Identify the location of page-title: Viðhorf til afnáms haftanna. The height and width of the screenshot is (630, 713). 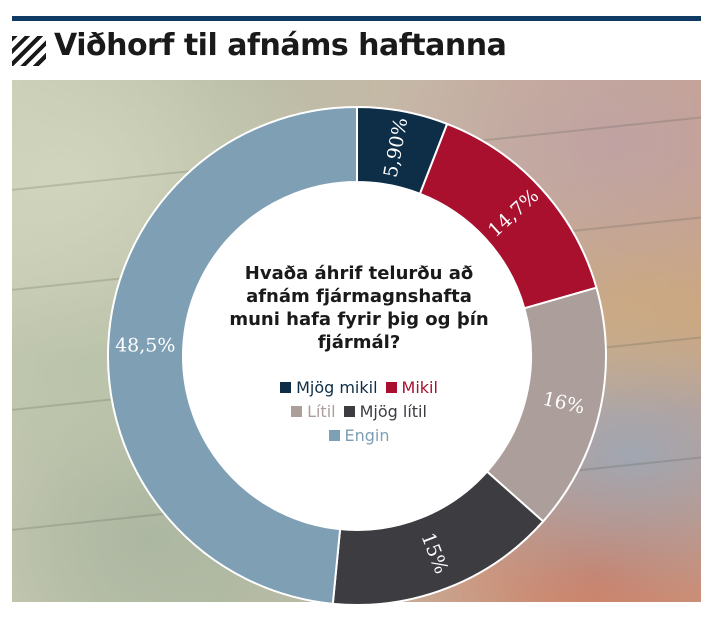
(280, 45).